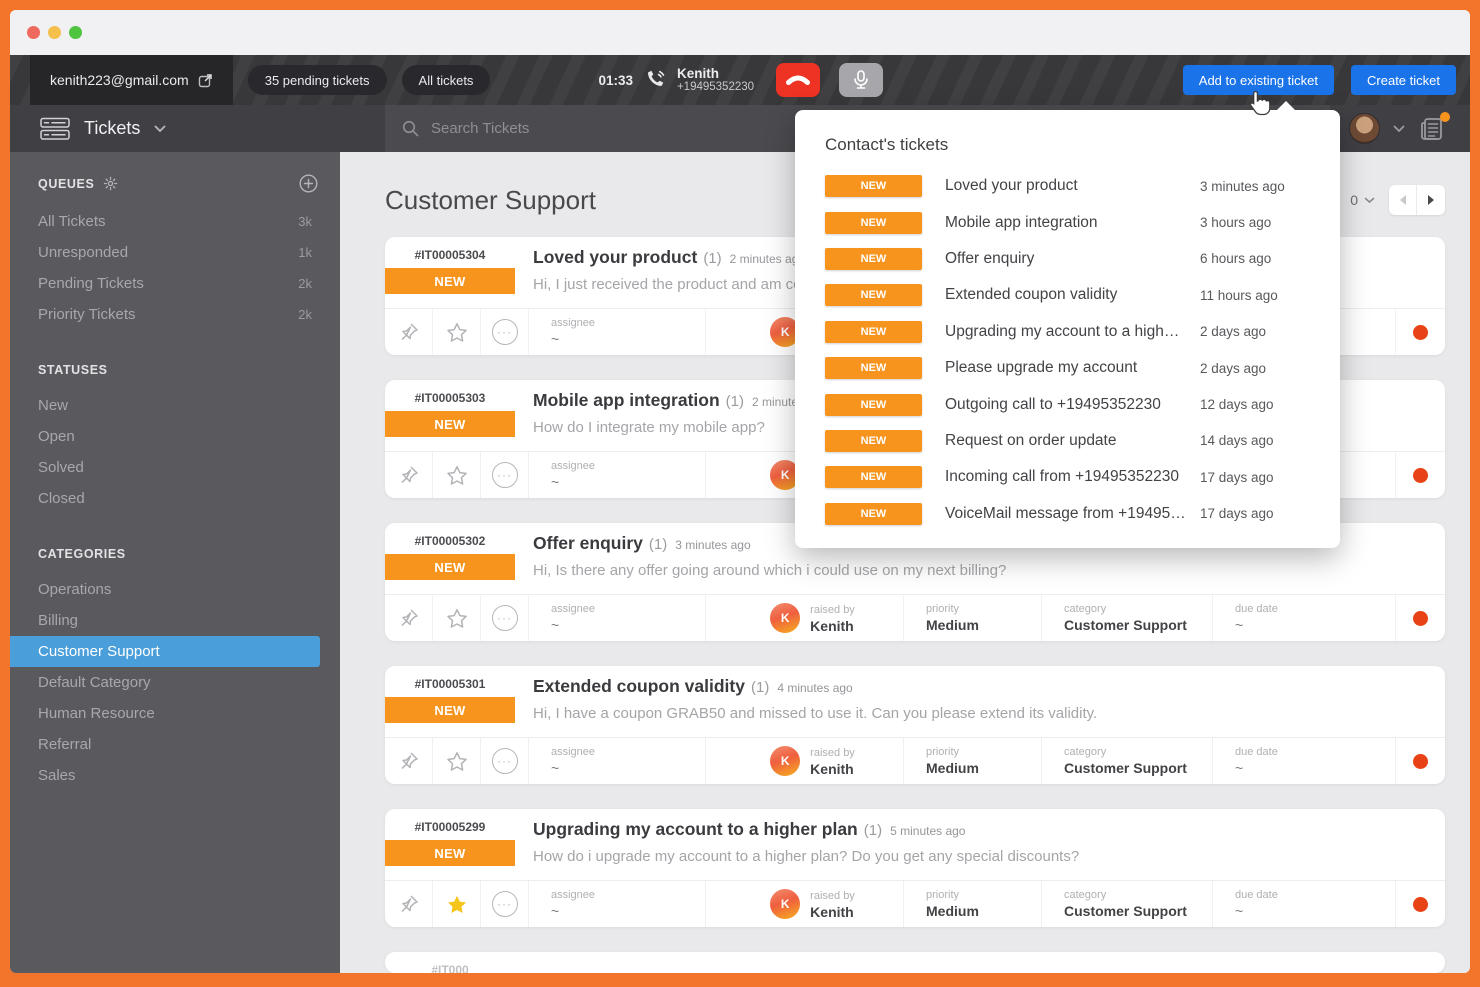 The height and width of the screenshot is (987, 1480). What do you see at coordinates (798, 80) in the screenshot?
I see `hangup-call-button` at bounding box center [798, 80].